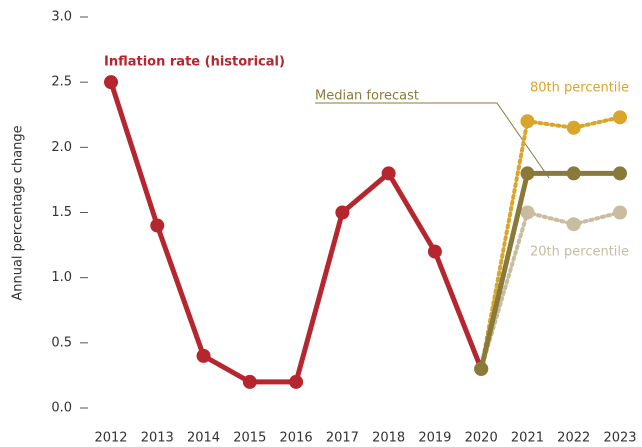  I want to click on y-tick-label: 0.5, so click(61, 342).